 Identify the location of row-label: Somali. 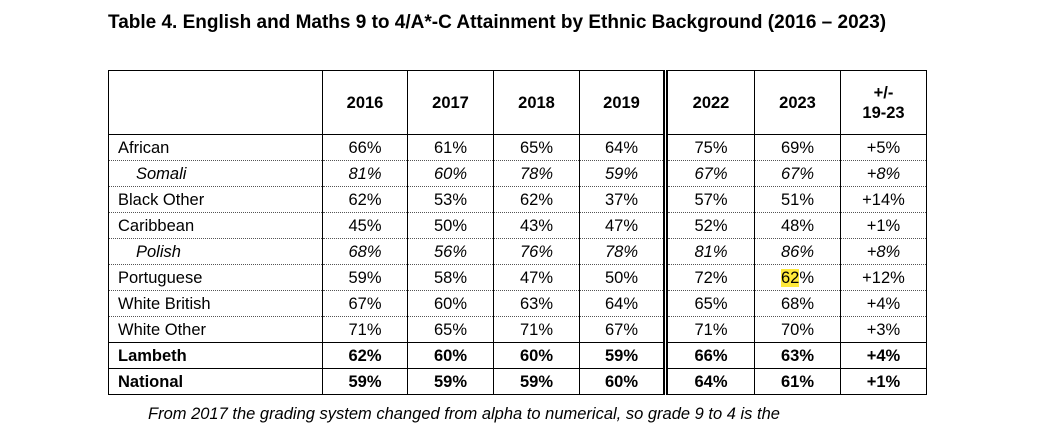
(215, 173).